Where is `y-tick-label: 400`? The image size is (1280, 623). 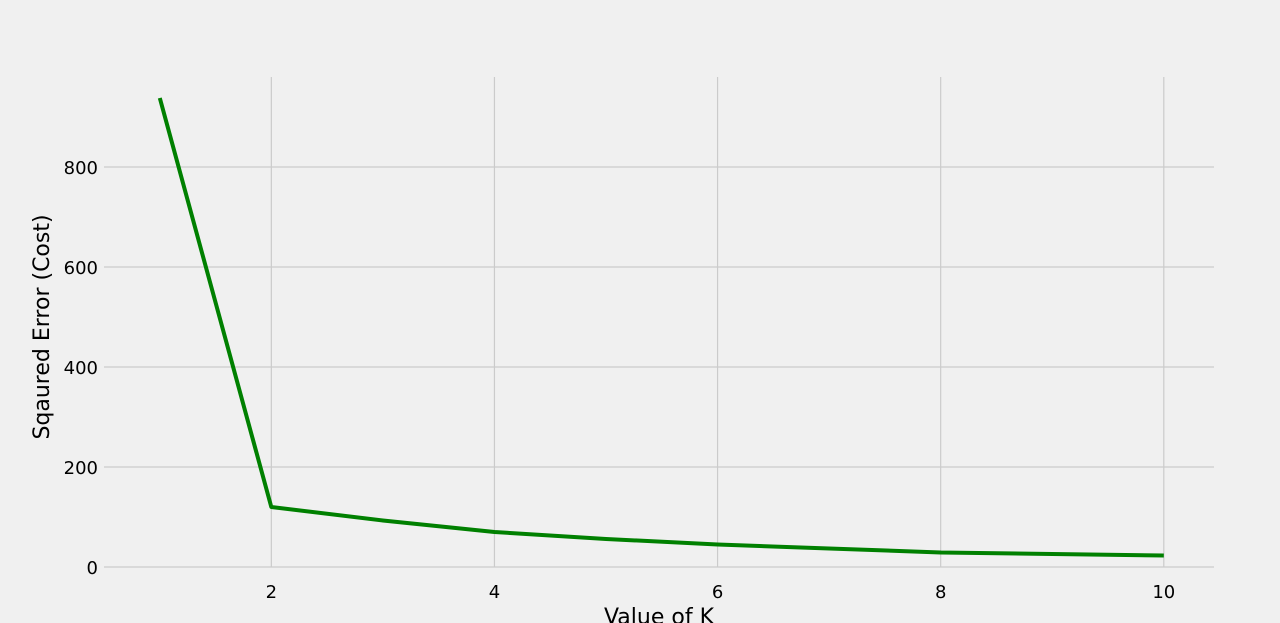 y-tick-label: 400 is located at coordinates (81, 368).